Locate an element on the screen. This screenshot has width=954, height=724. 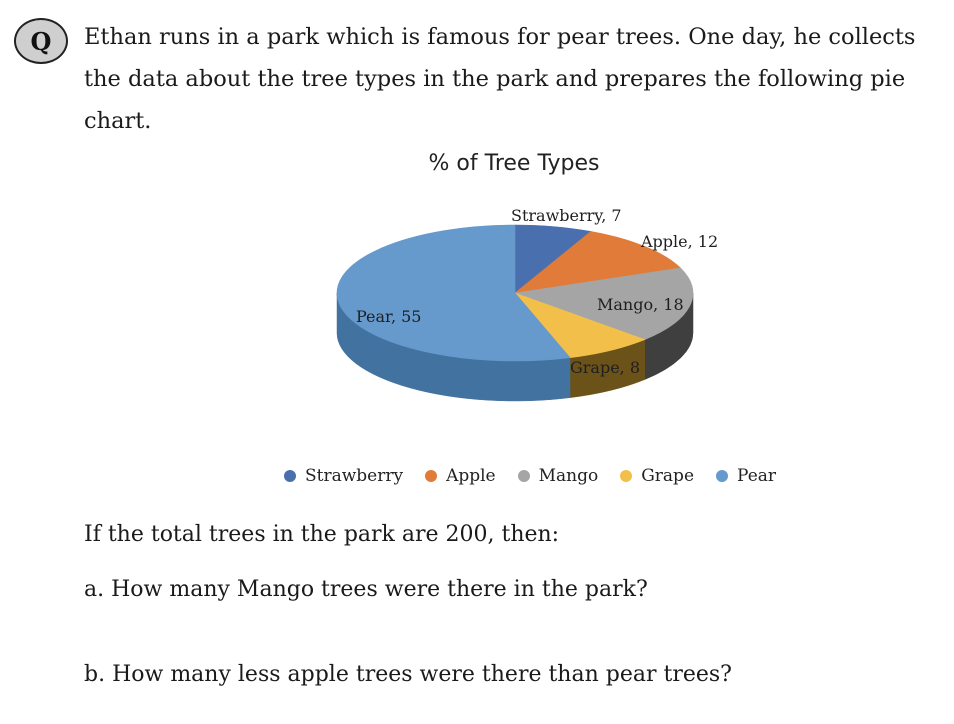
legend-label-mango: Mango is located at coordinates (568, 476).